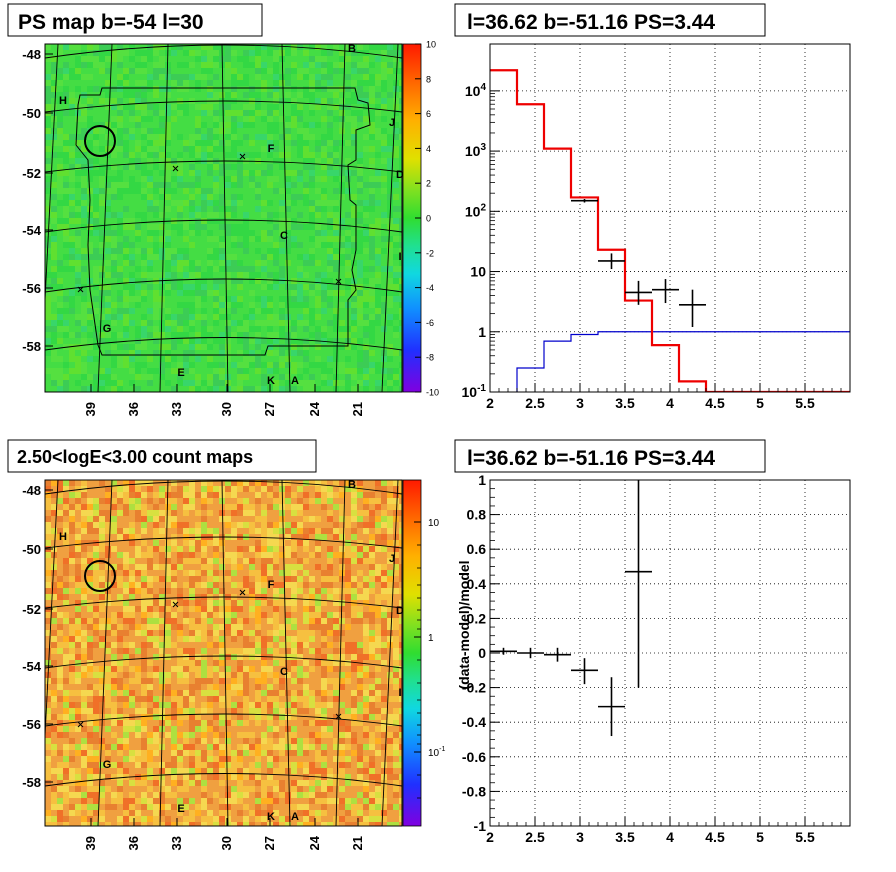 This screenshot has height=872, width=896. What do you see at coordinates (352, 49) in the screenshot?
I see `source-label: B` at bounding box center [352, 49].